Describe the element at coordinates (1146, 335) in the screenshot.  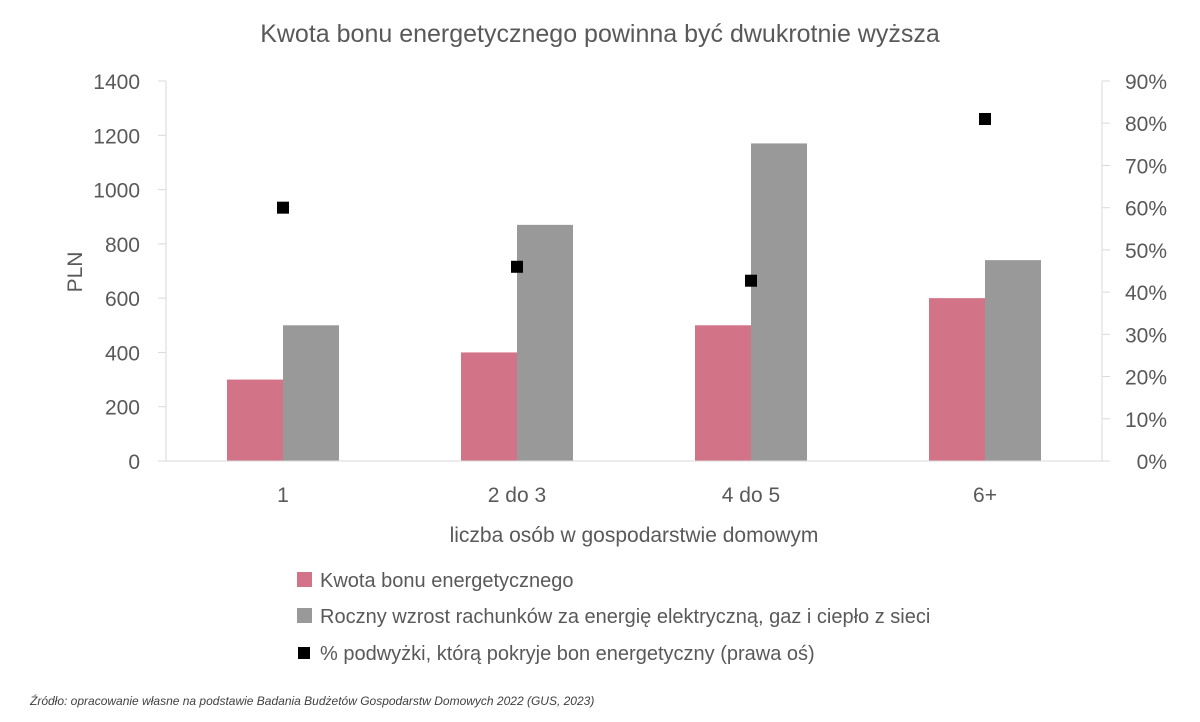
I see `right-tick-label: 30%` at that location.